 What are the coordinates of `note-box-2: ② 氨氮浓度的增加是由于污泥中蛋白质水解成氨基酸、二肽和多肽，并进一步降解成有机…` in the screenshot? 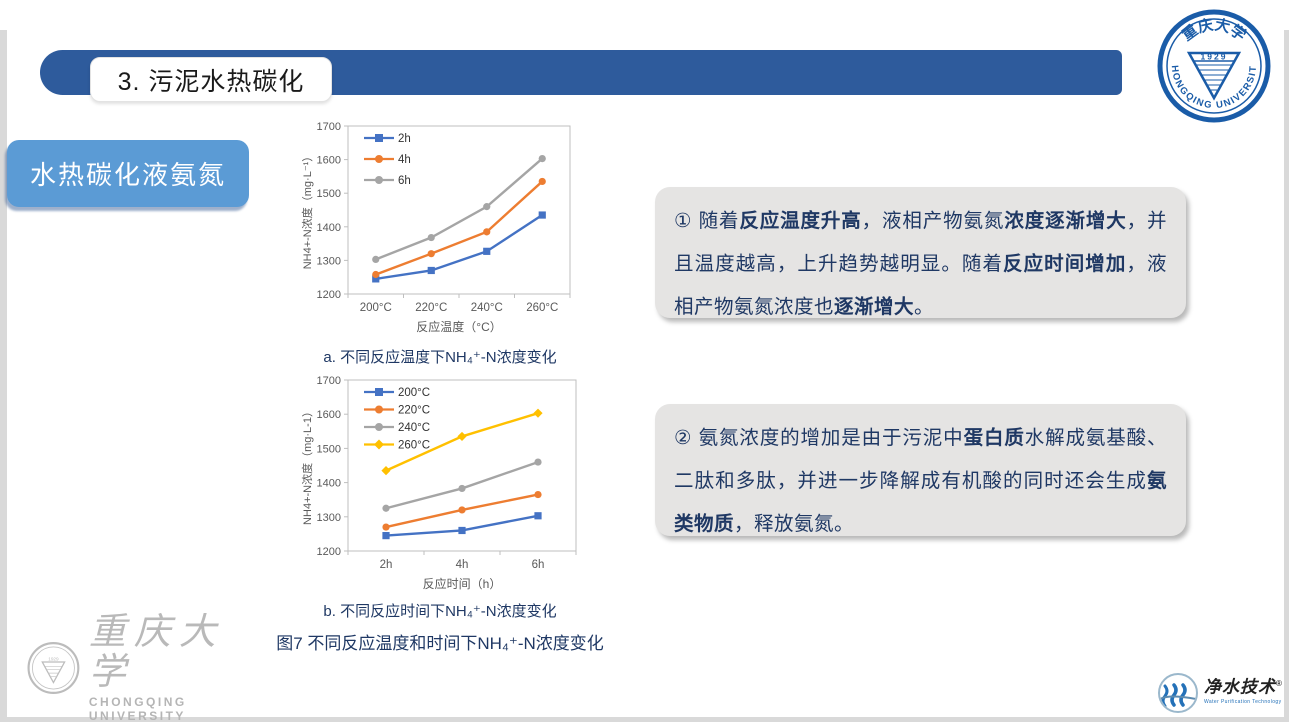 It's located at (920, 470).